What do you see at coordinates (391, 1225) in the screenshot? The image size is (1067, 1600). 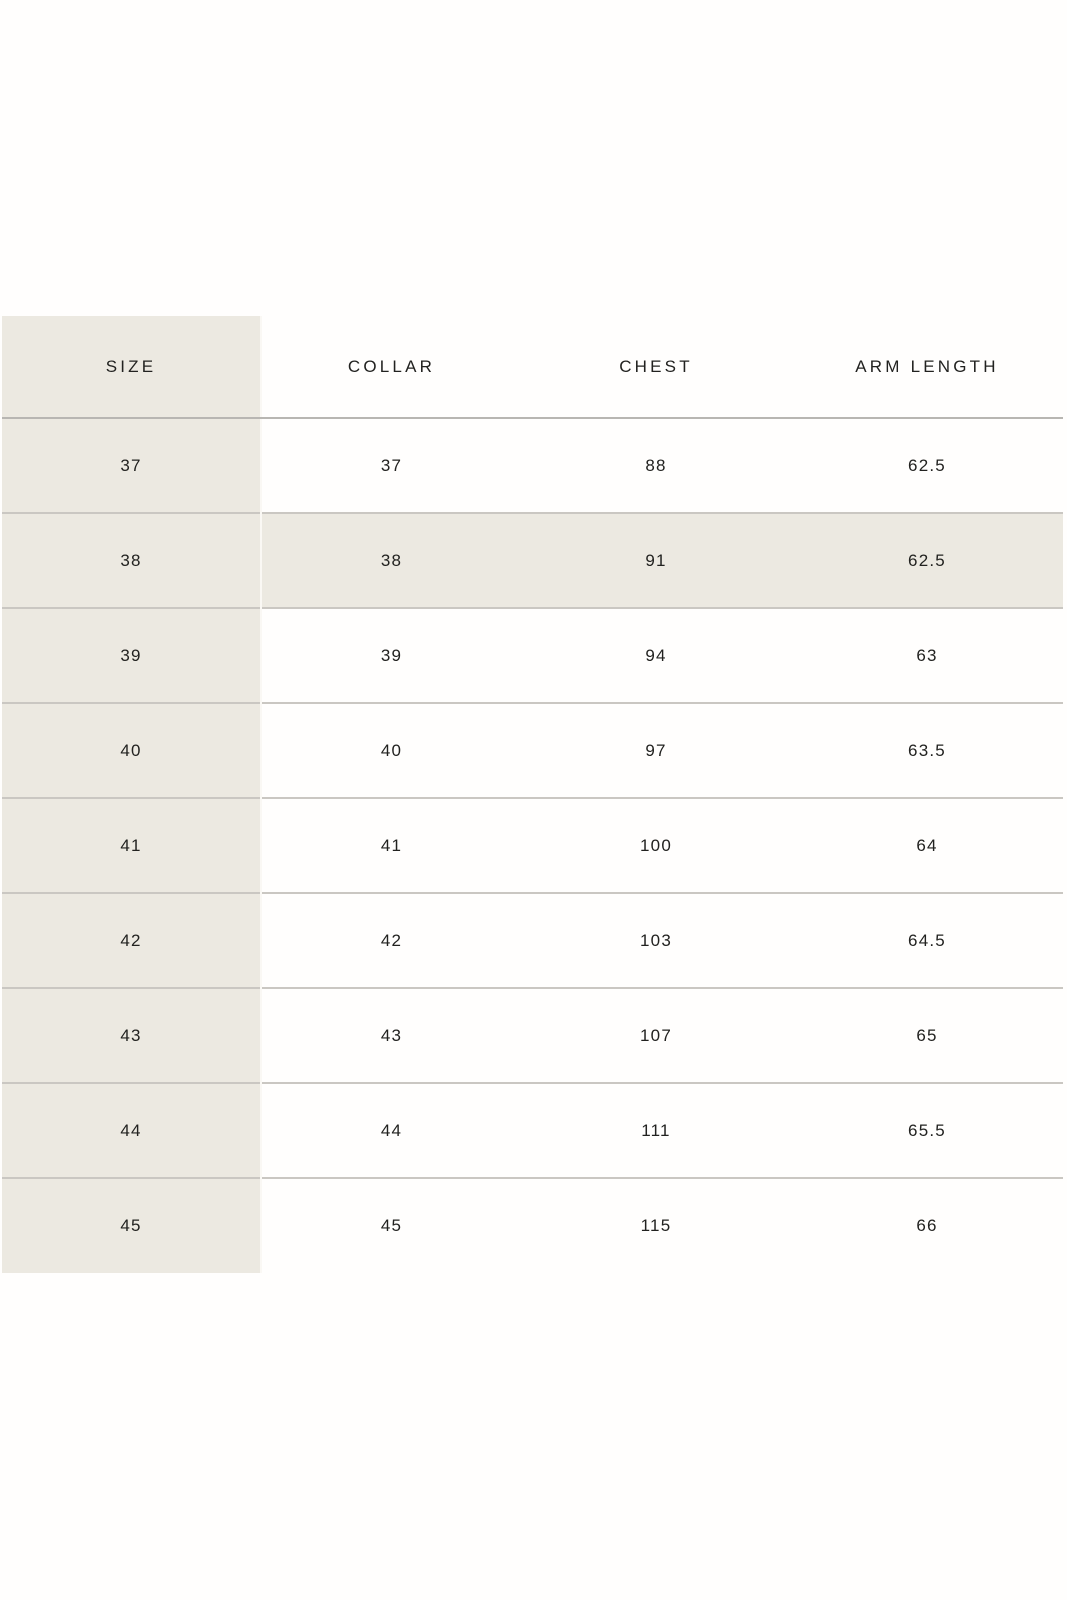 I see `collar-cell: 45` at bounding box center [391, 1225].